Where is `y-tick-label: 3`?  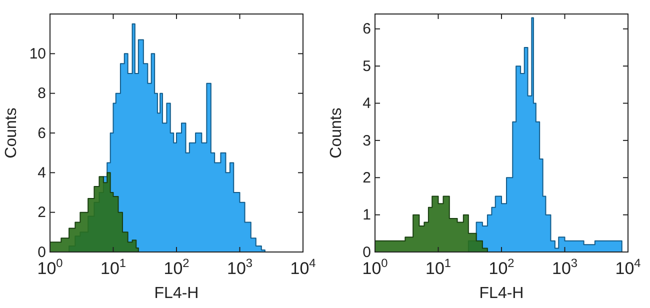 y-tick-label: 3 is located at coordinates (366, 141).